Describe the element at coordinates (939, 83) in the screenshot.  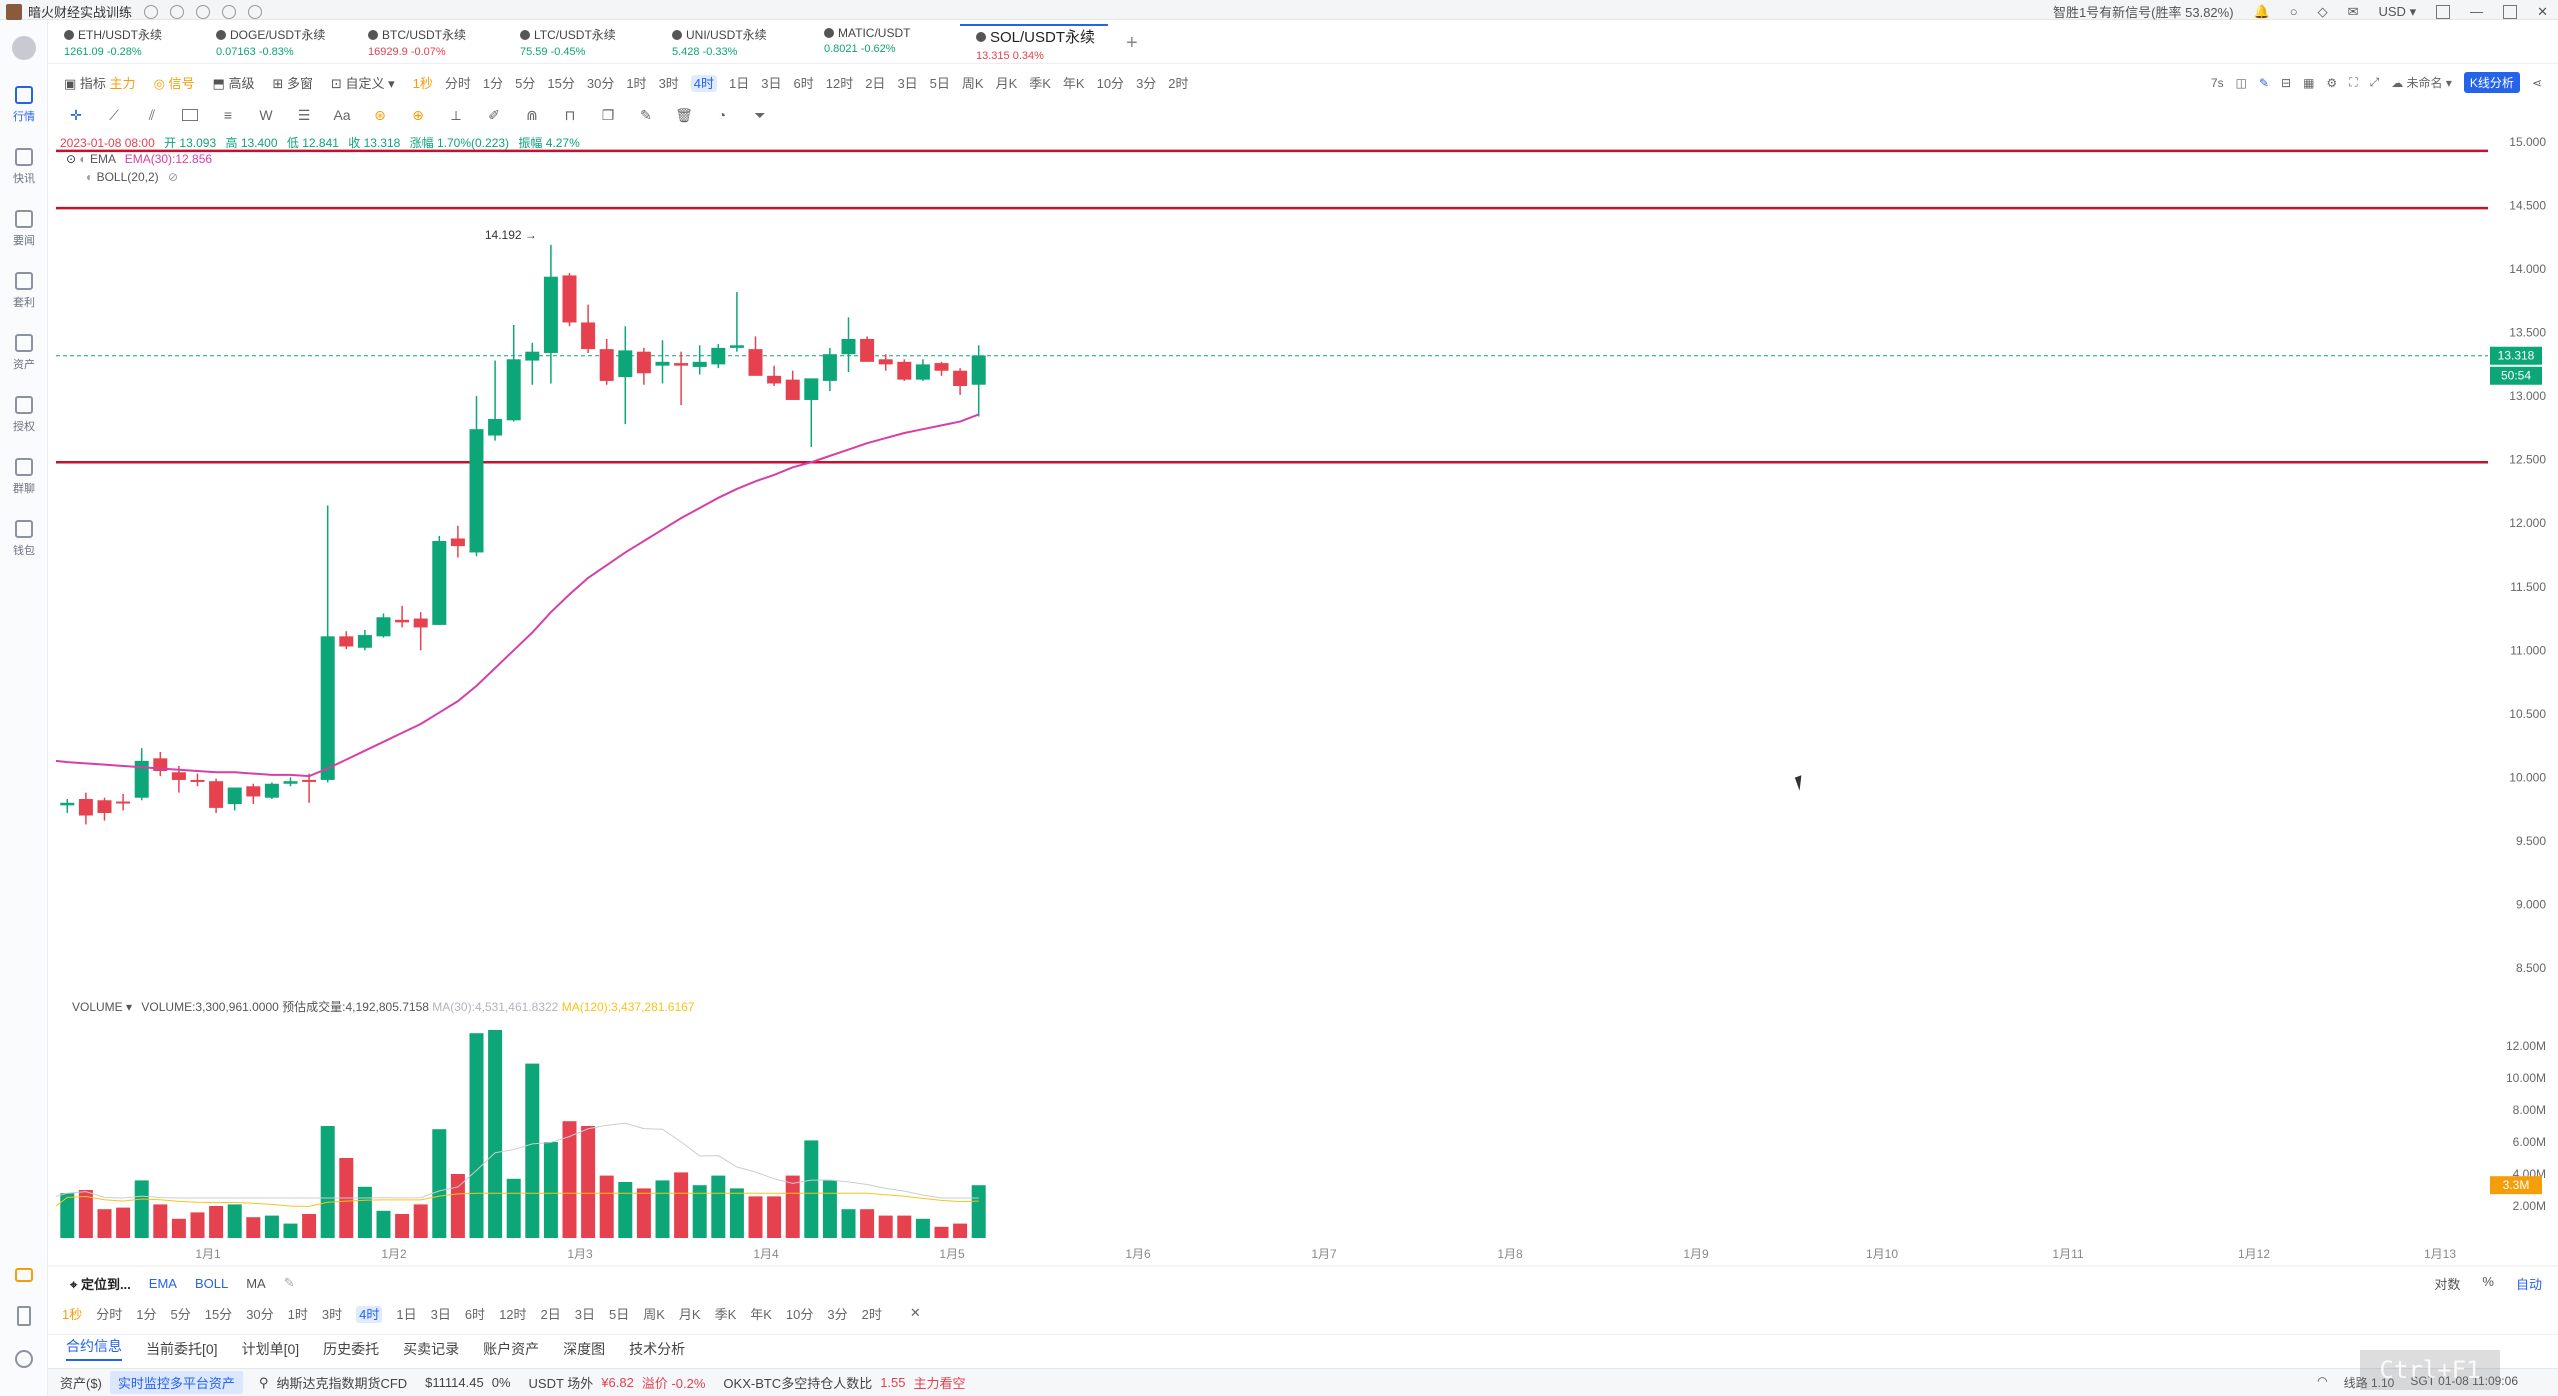
I see `interval-option: 5日` at that location.